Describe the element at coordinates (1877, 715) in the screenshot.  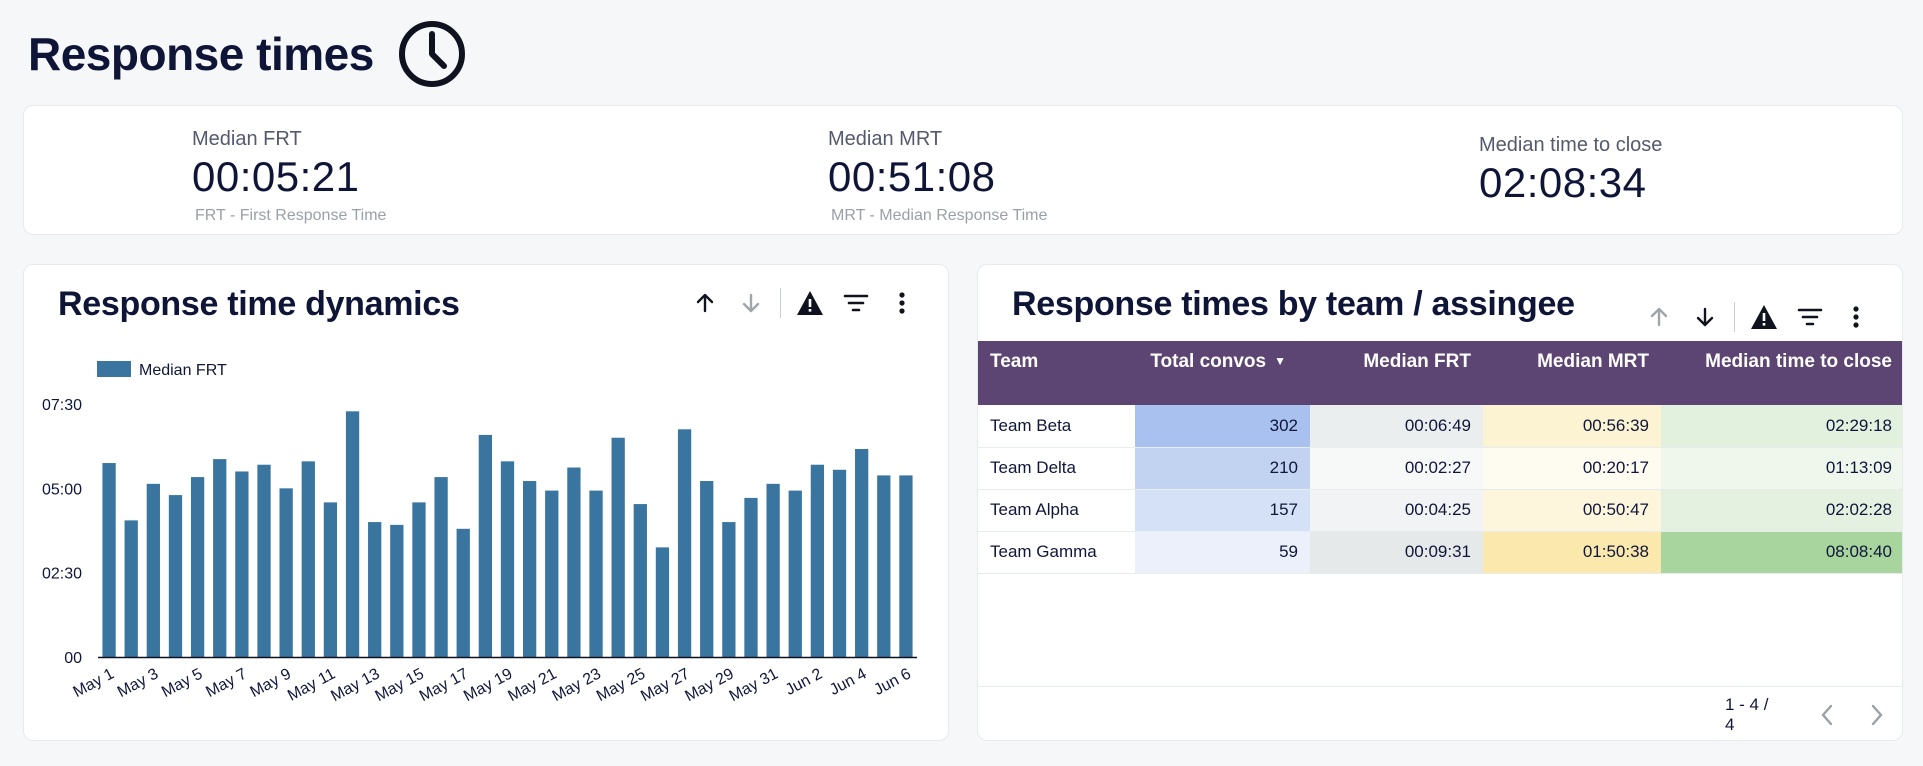
I see `chevron-right-icon` at that location.